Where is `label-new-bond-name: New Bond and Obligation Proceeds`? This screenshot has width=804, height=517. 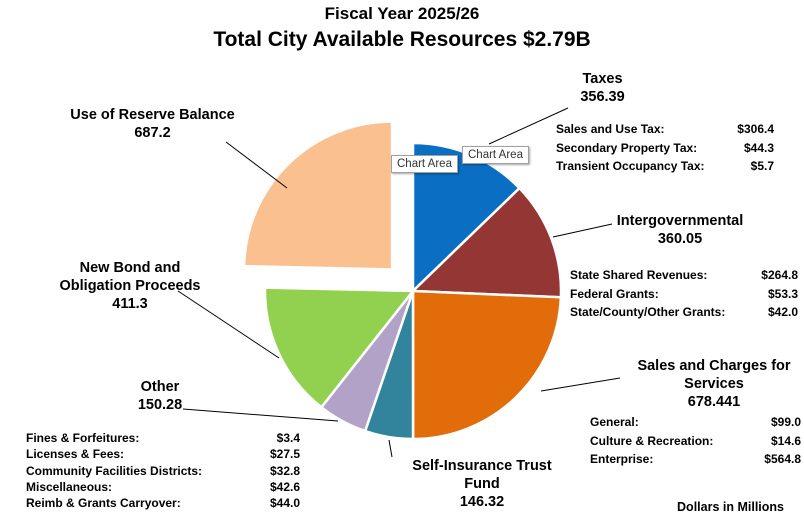 label-new-bond-name: New Bond and Obligation Proceeds is located at coordinates (130, 277).